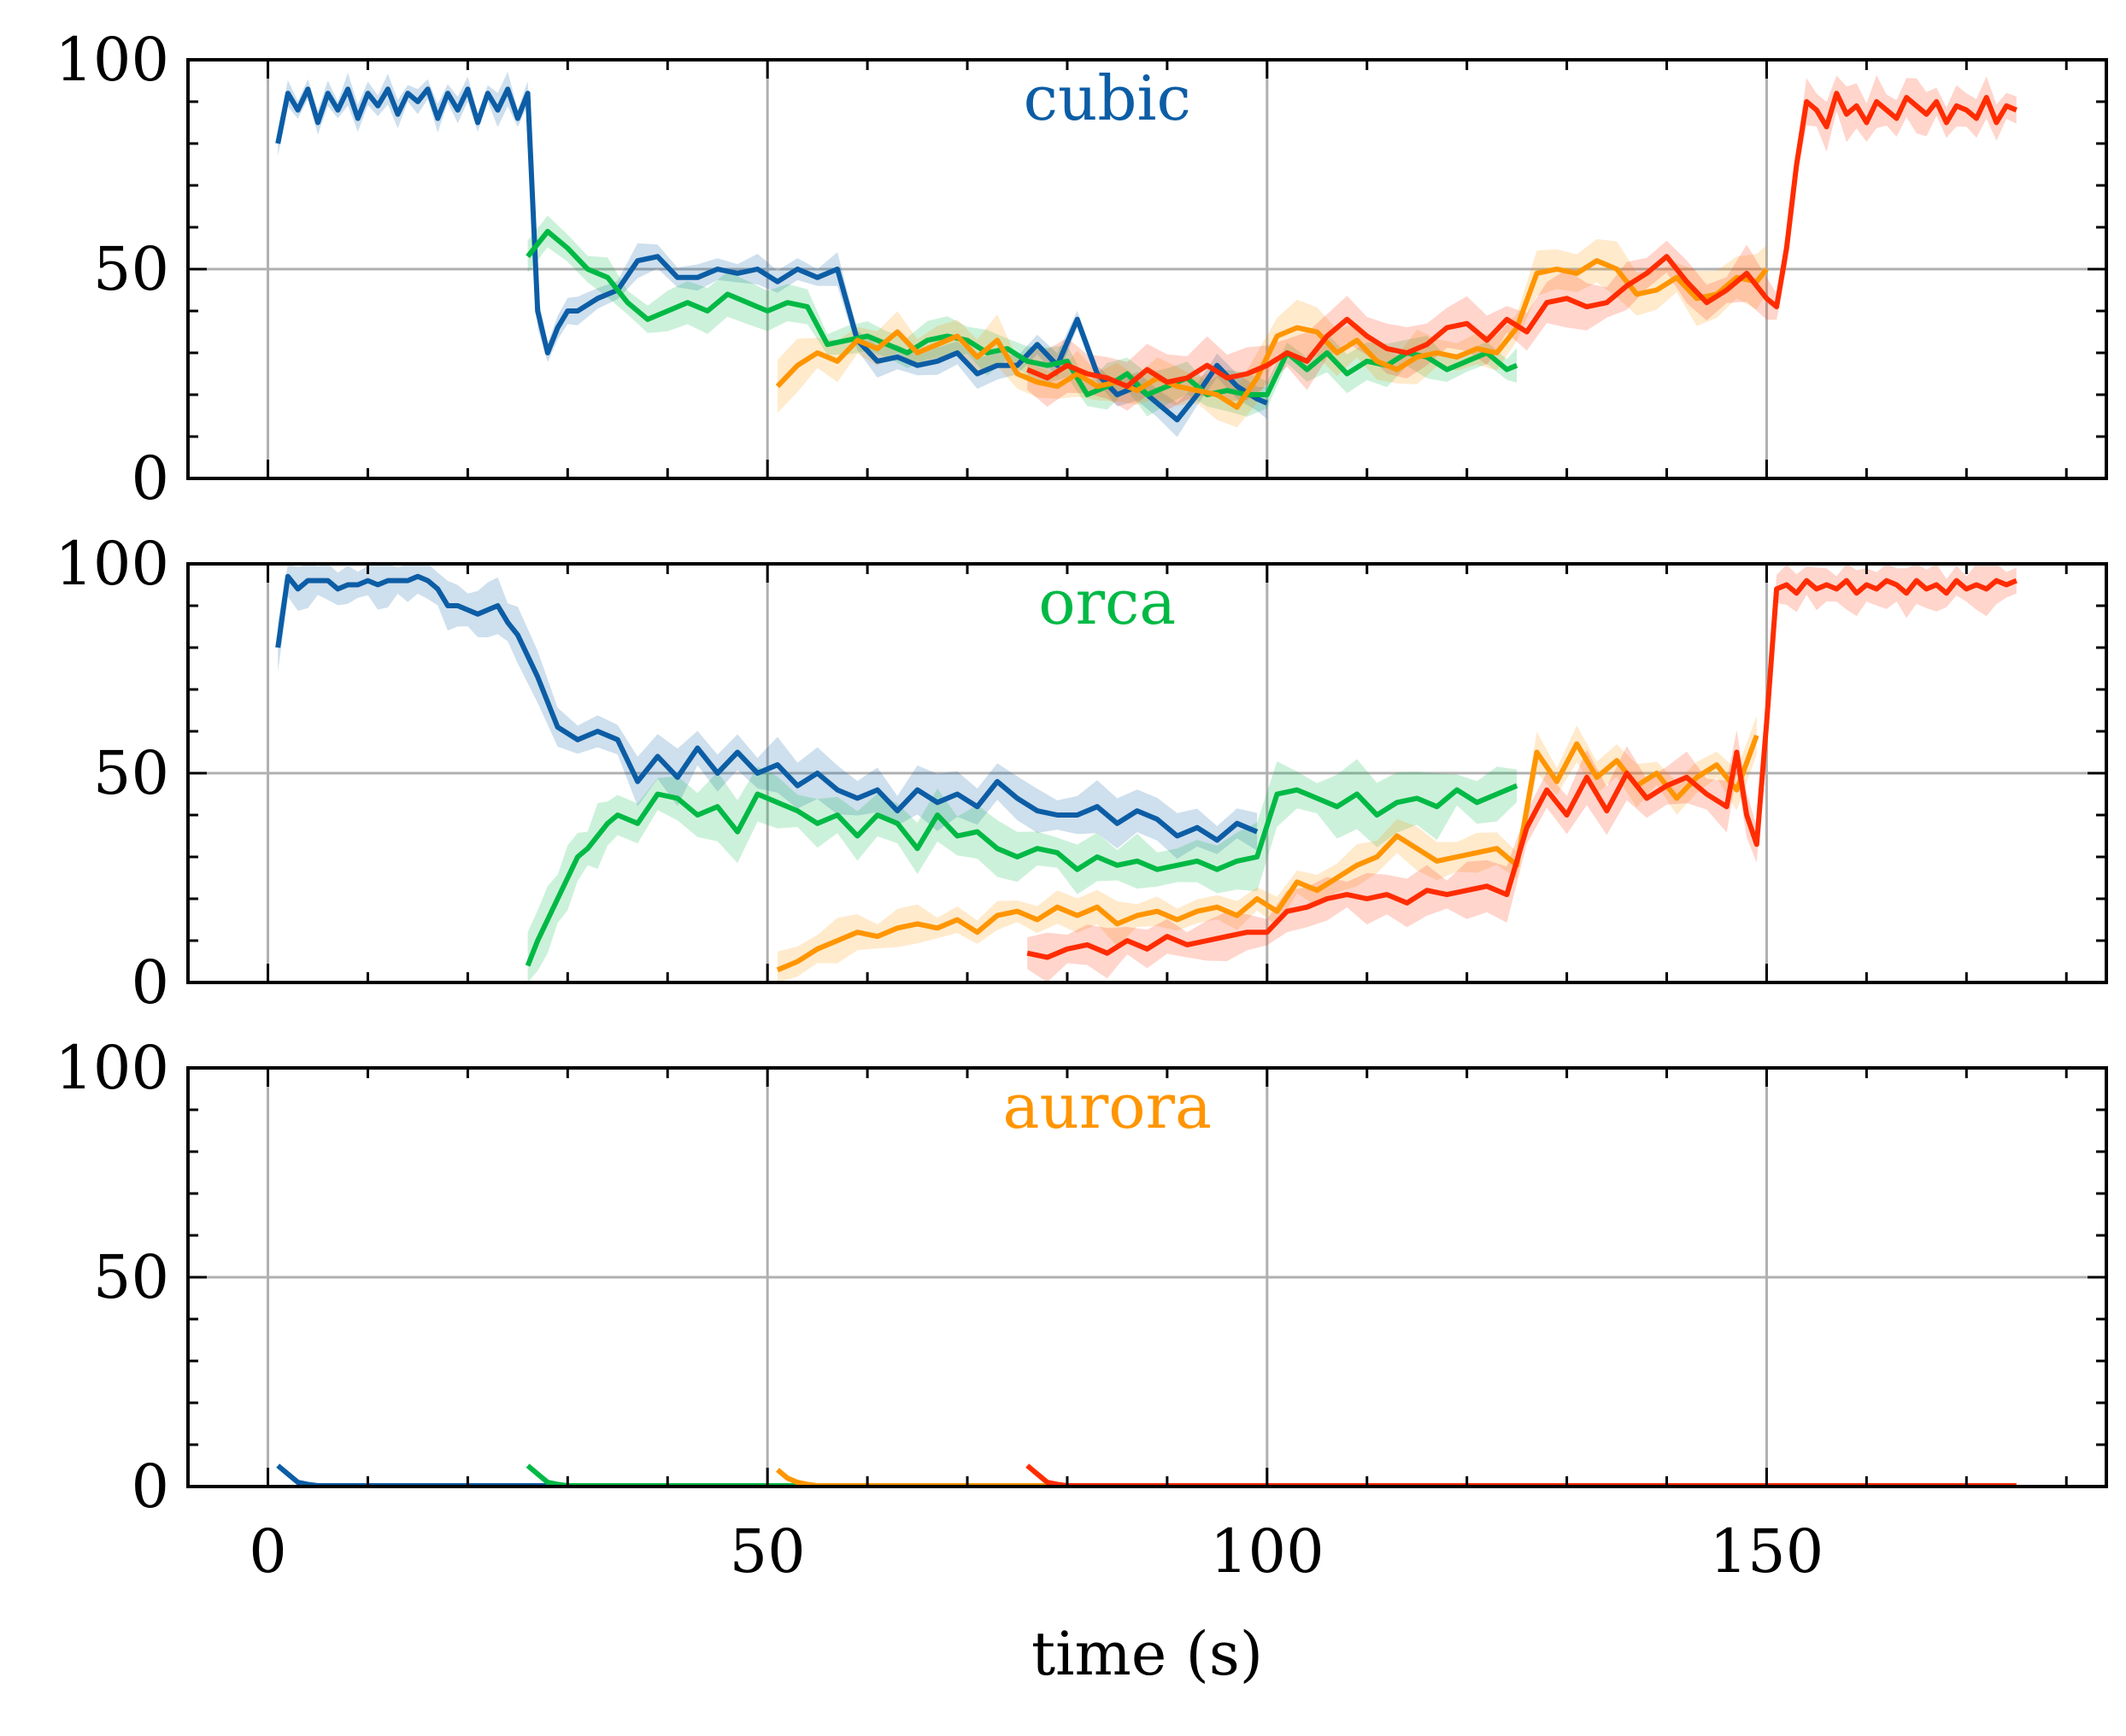  I want to click on x-tick-label-50: 50, so click(768, 1551).